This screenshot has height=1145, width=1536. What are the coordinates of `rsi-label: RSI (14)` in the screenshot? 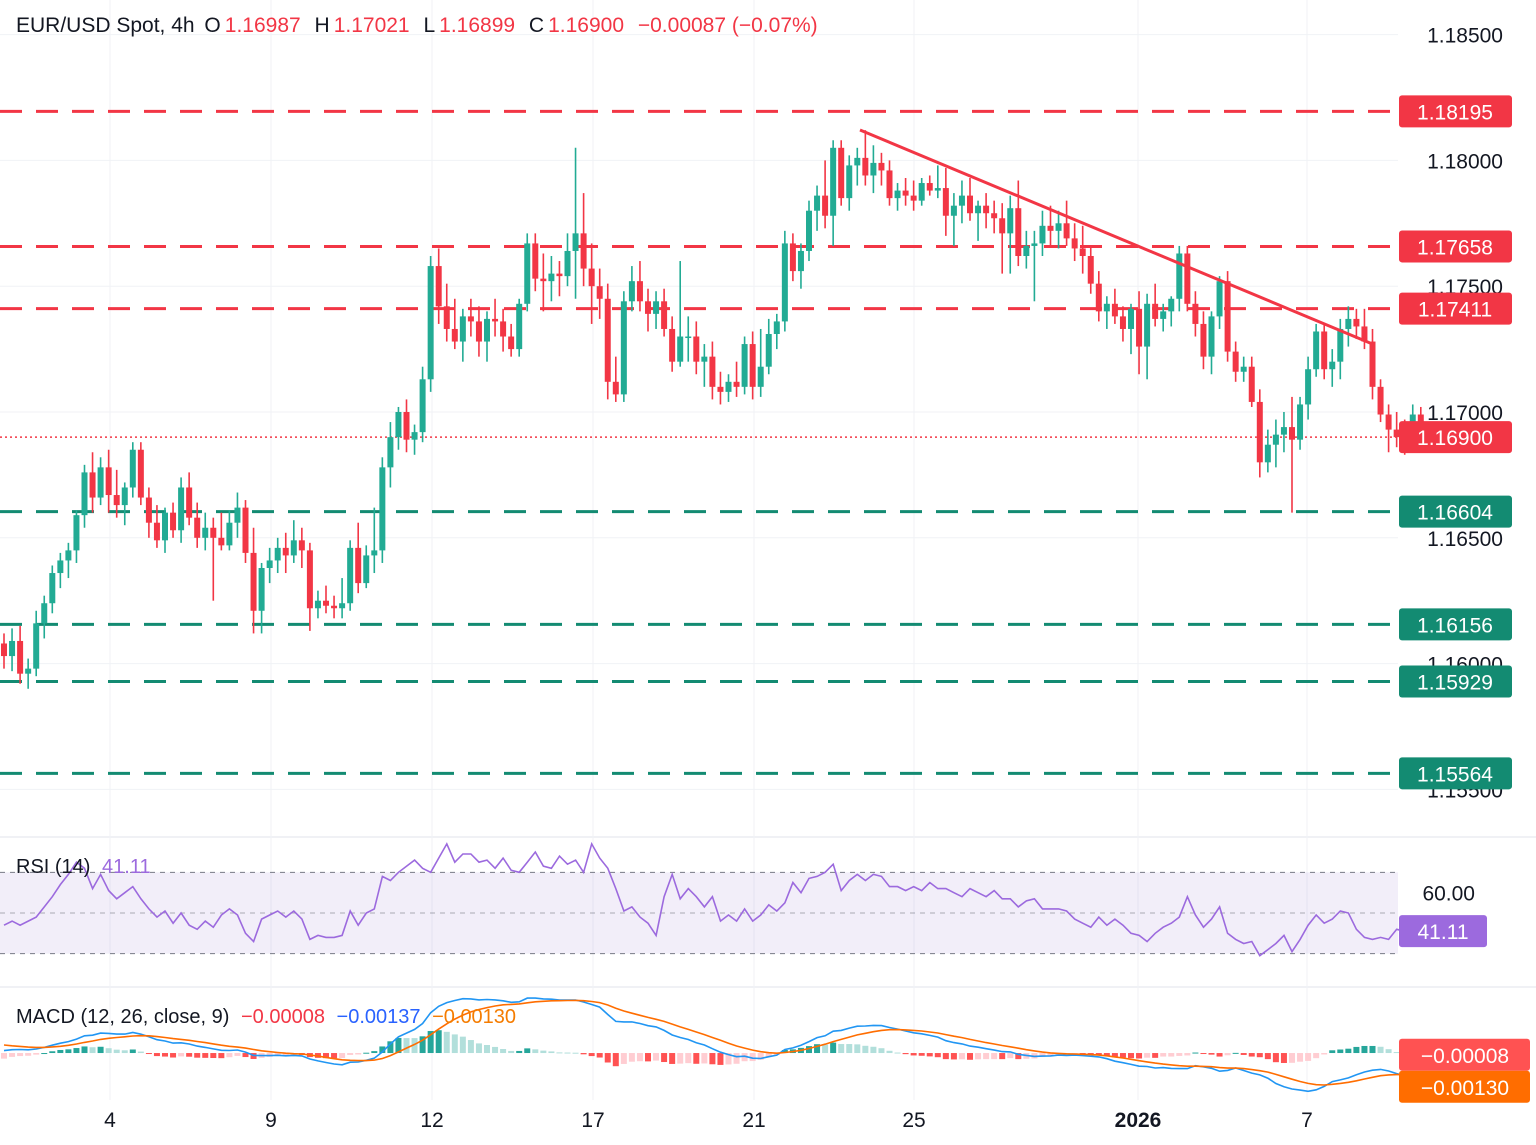 It's located at (53, 867).